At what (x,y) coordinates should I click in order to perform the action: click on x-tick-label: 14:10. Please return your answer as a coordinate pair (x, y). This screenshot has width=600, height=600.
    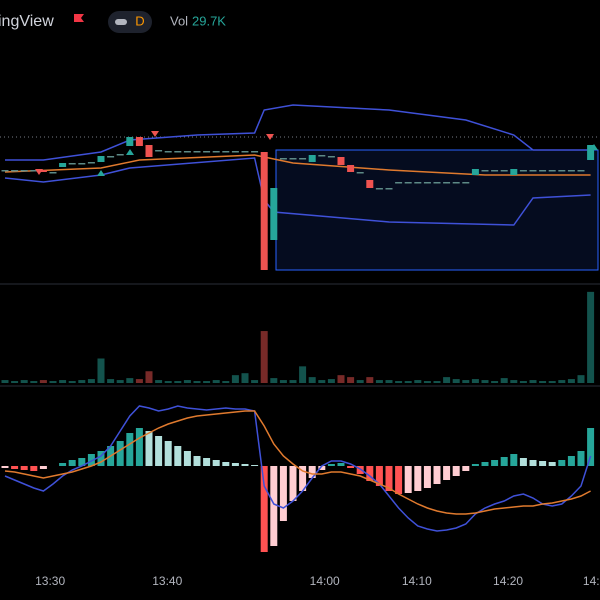
    Looking at the image, I should click on (417, 581).